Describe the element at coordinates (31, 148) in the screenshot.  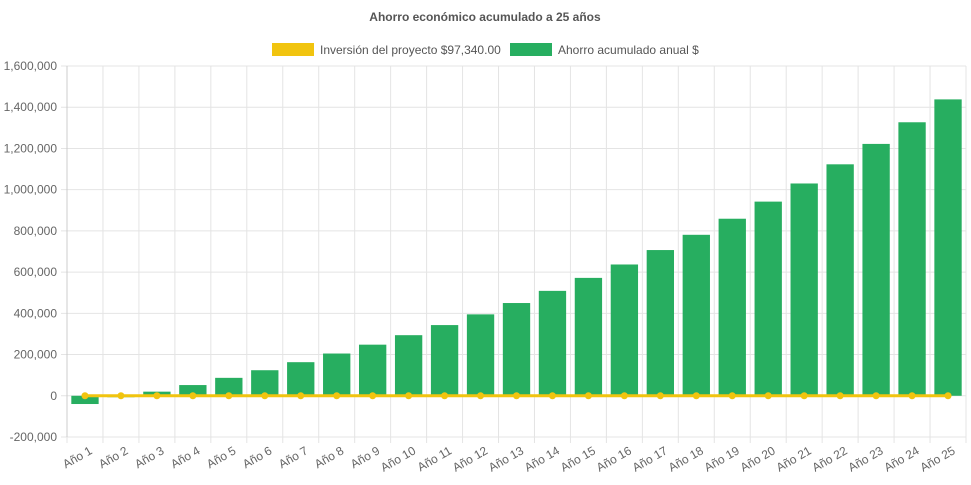
I see `y-tick-label: 1,200,000` at that location.